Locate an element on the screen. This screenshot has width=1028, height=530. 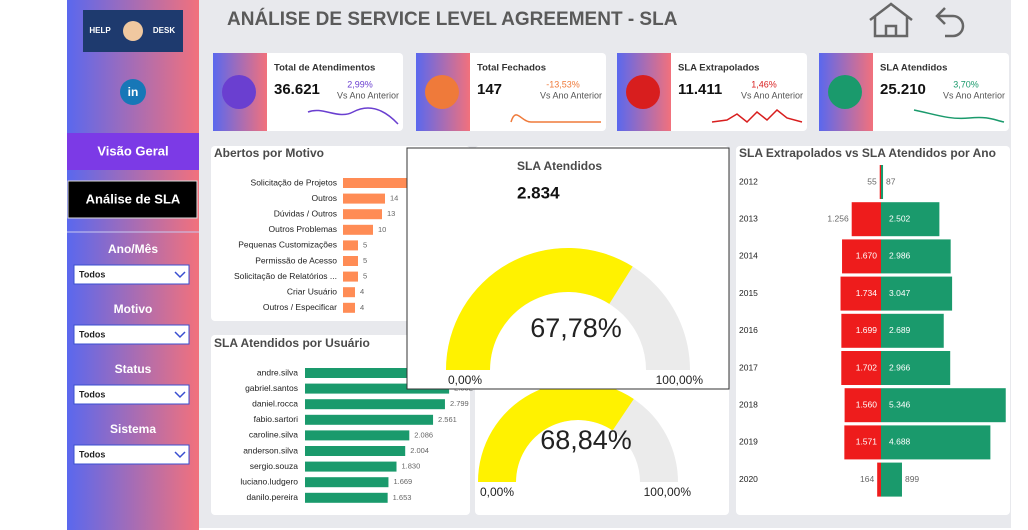
value-label: 13 is located at coordinates (391, 213).